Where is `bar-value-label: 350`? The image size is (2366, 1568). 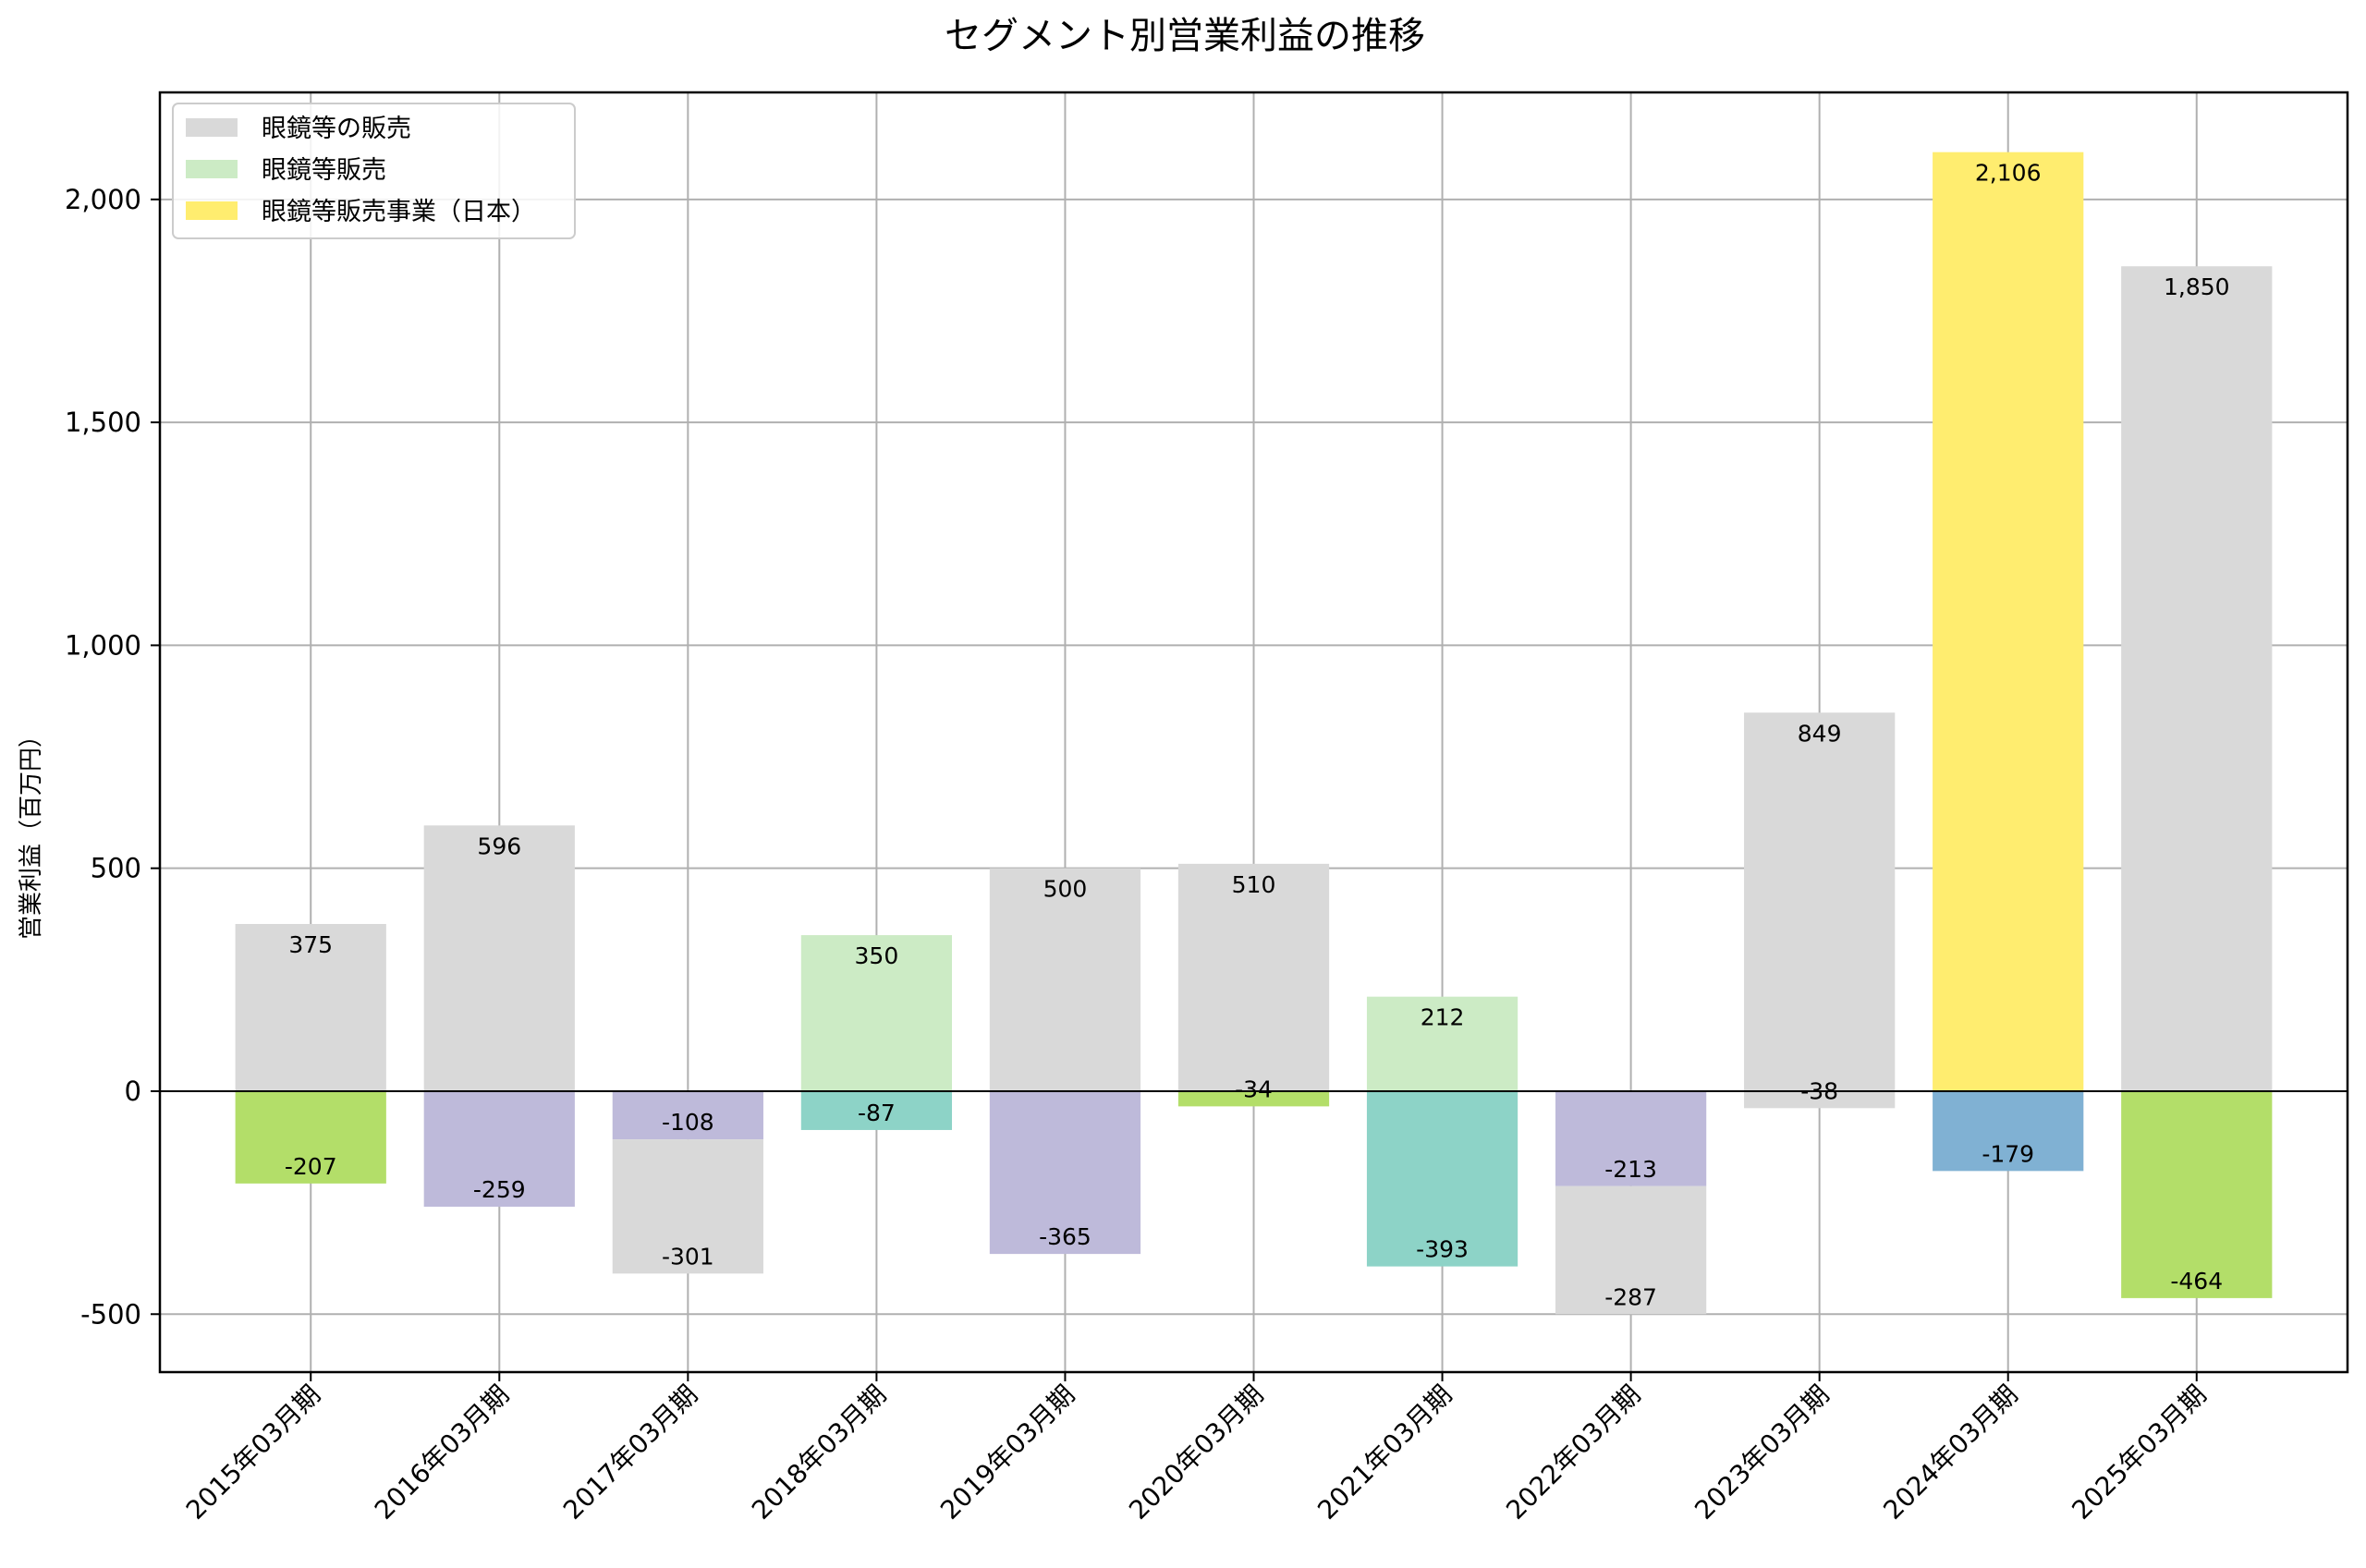 bar-value-label: 350 is located at coordinates (877, 955).